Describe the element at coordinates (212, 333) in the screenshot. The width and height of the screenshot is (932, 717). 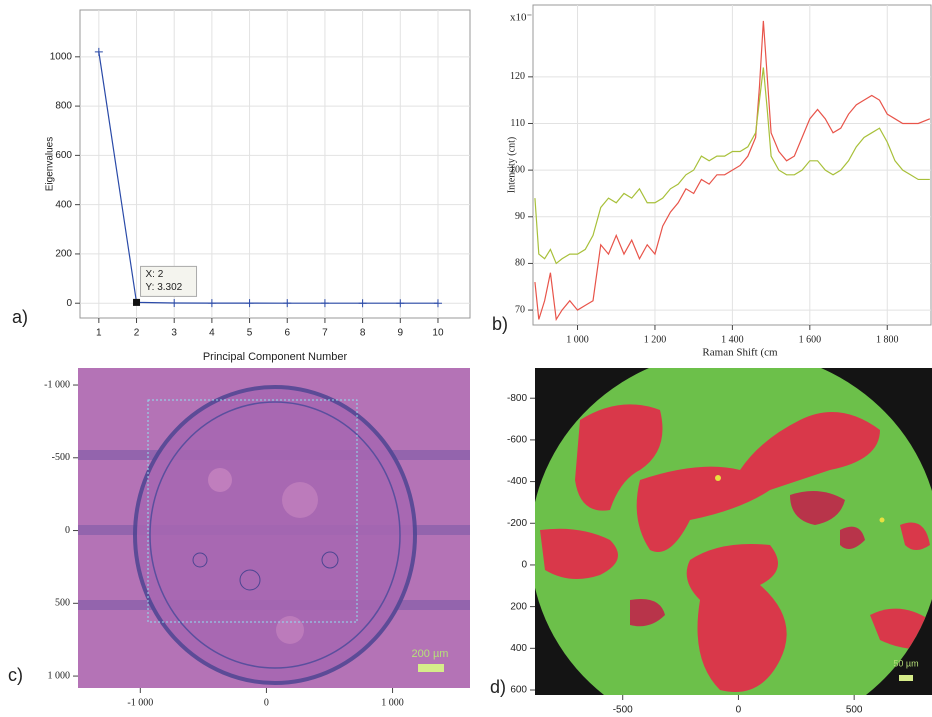
I see `x-tick-label: 4` at that location.